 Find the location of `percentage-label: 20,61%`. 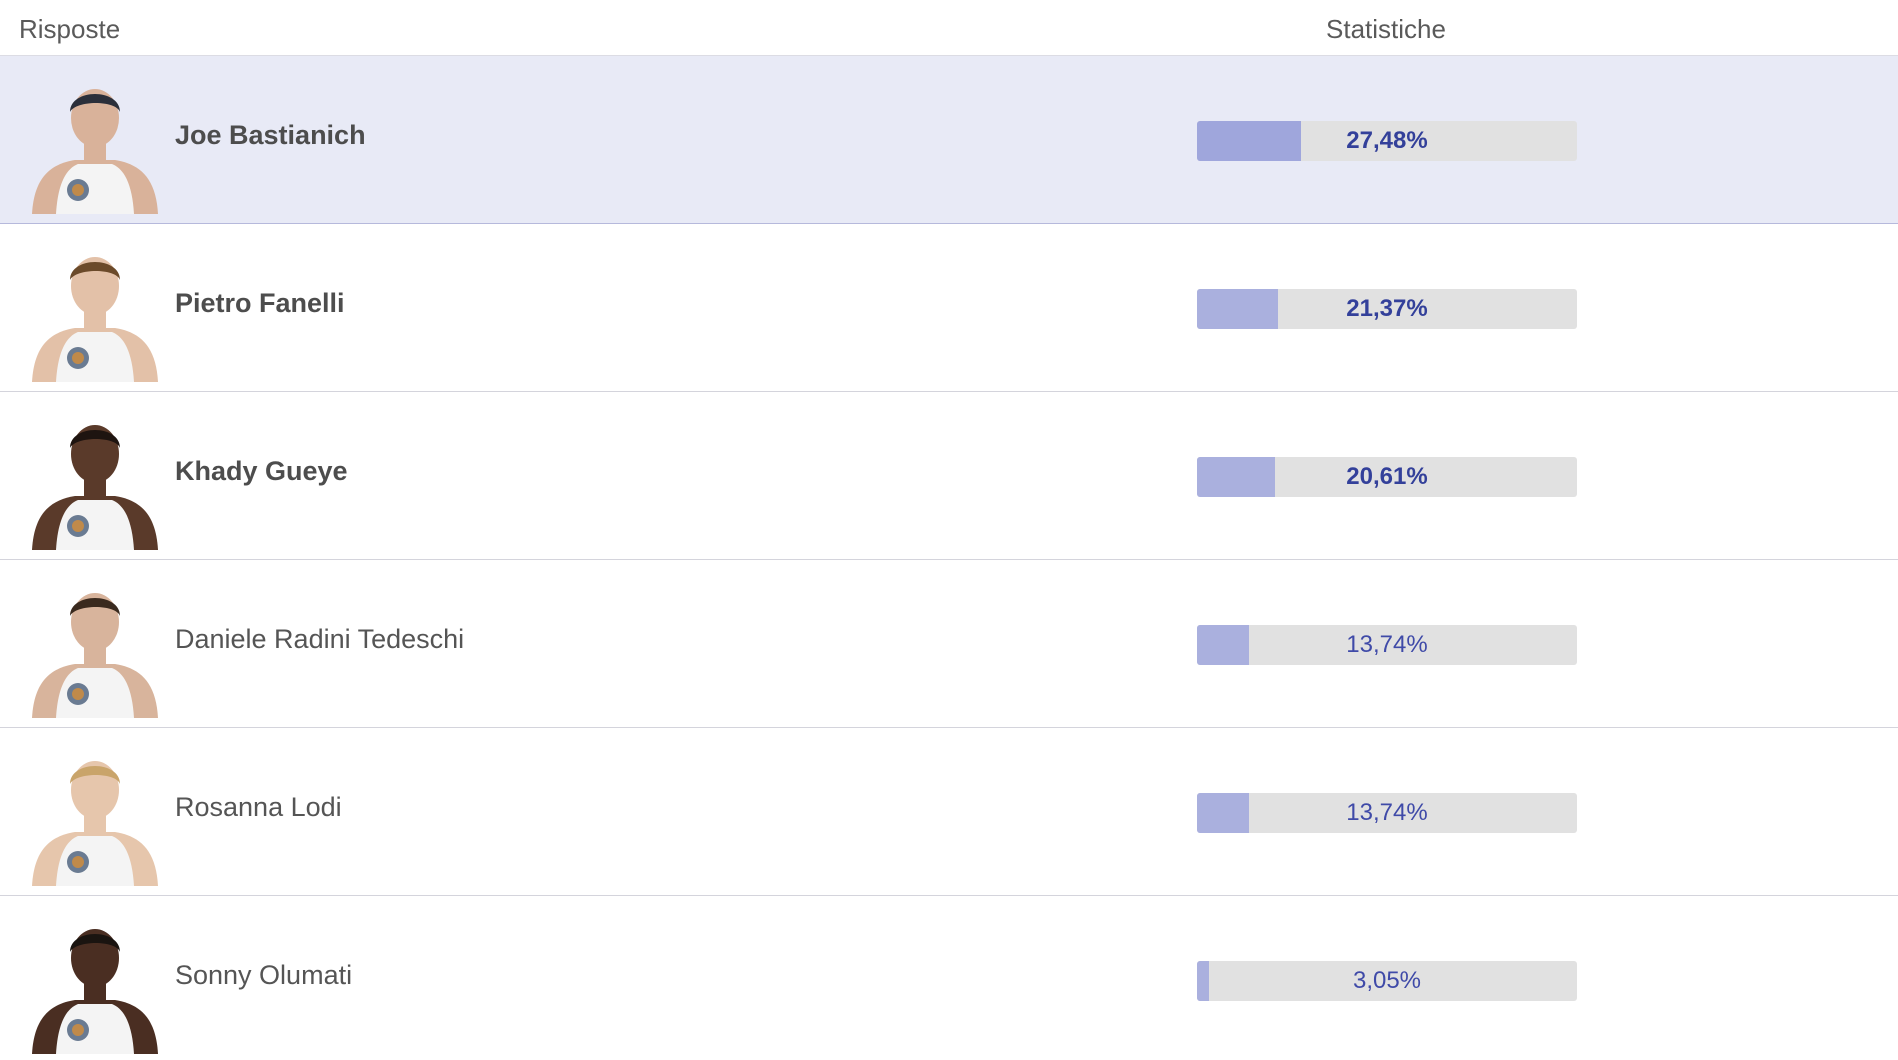

percentage-label: 20,61% is located at coordinates (1387, 476).